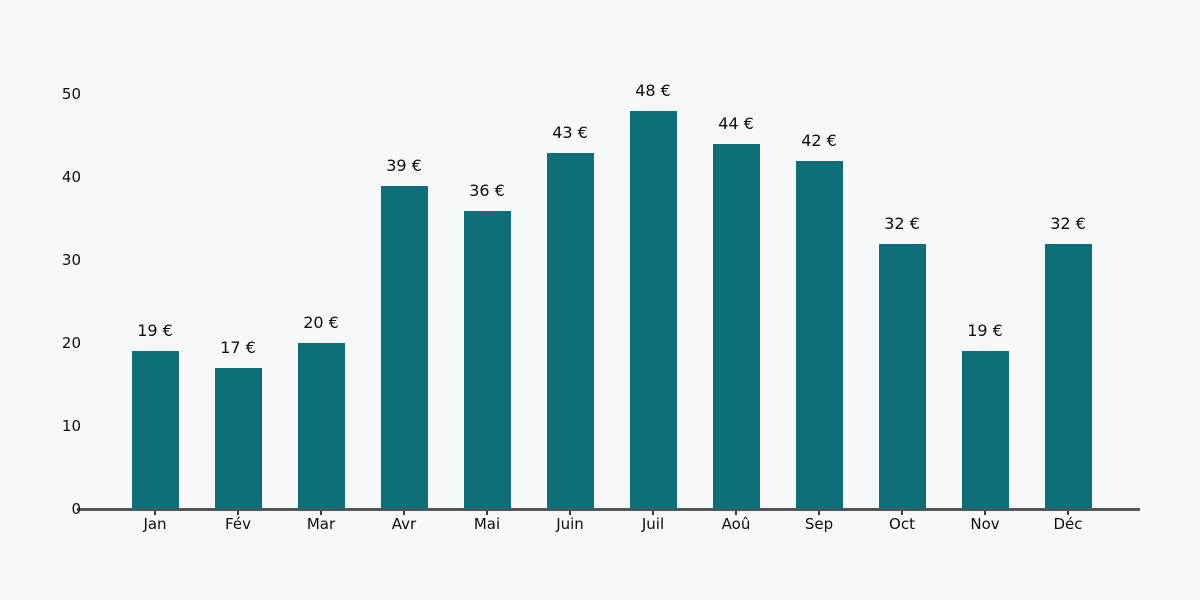  I want to click on bar-value-label: 17 €, so click(238, 348).